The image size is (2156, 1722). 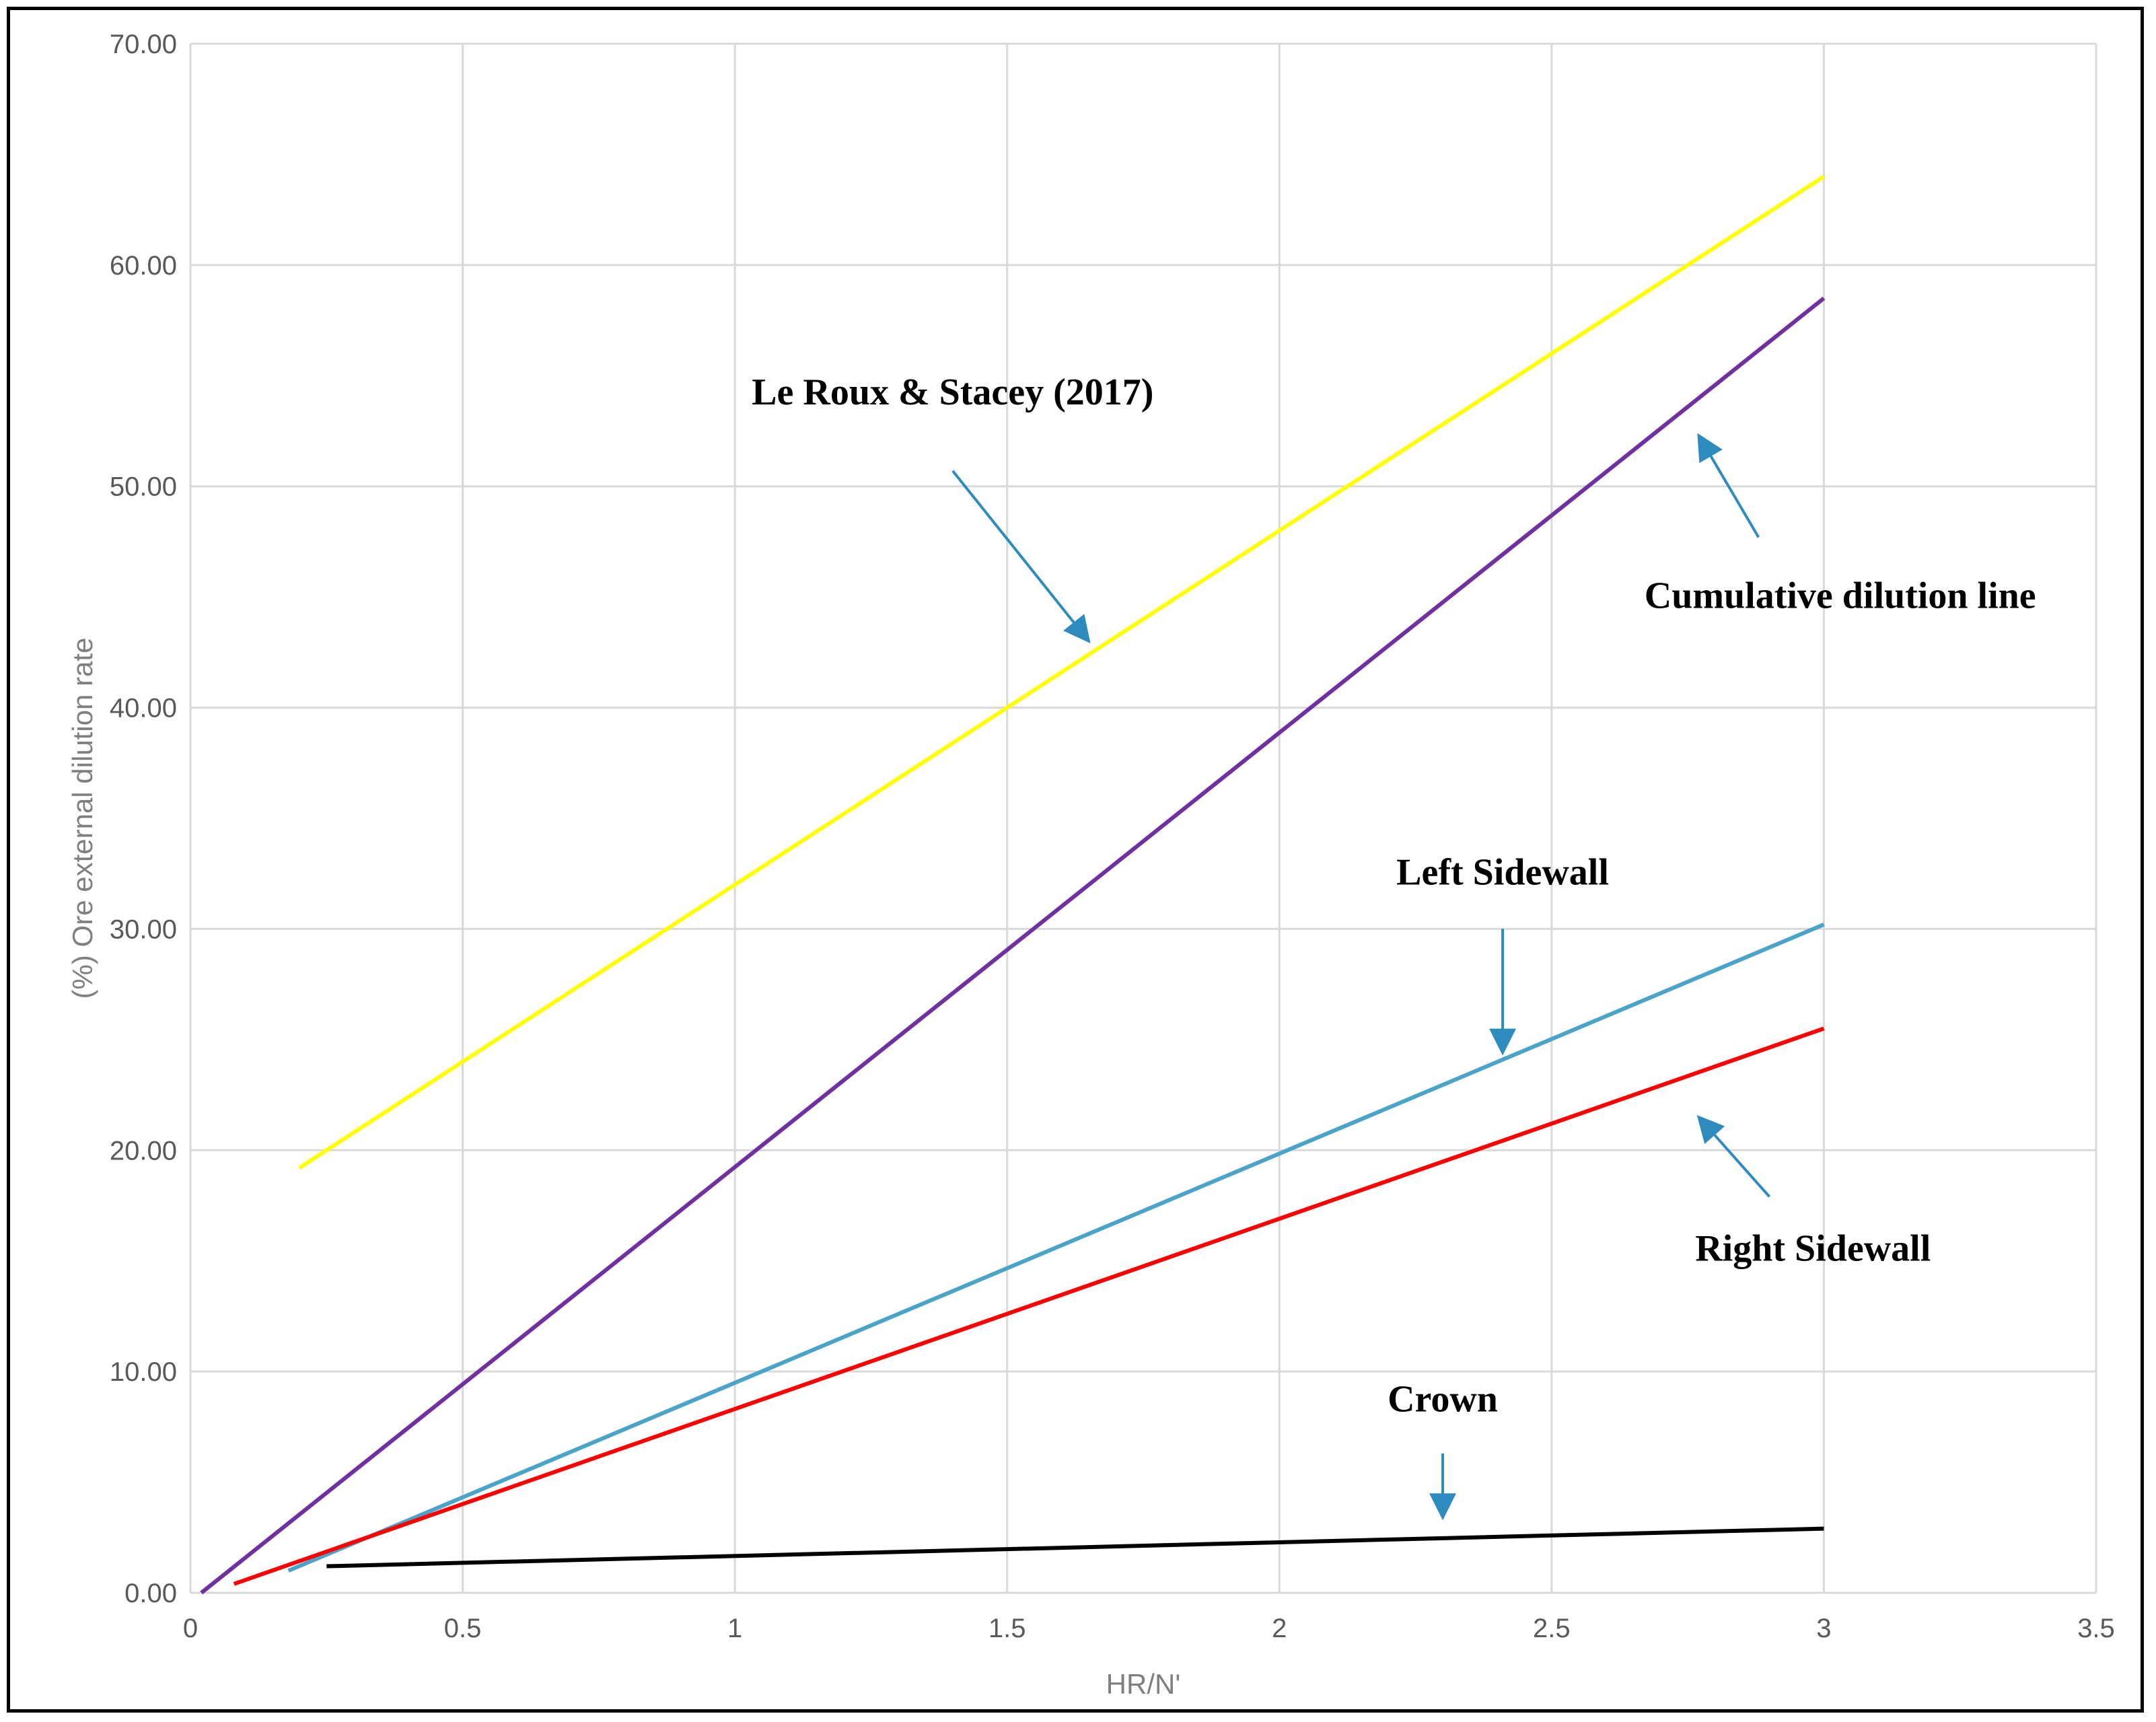 What do you see at coordinates (1729, 485) in the screenshot?
I see `annotation-arrow-cumulative-dilution-line` at bounding box center [1729, 485].